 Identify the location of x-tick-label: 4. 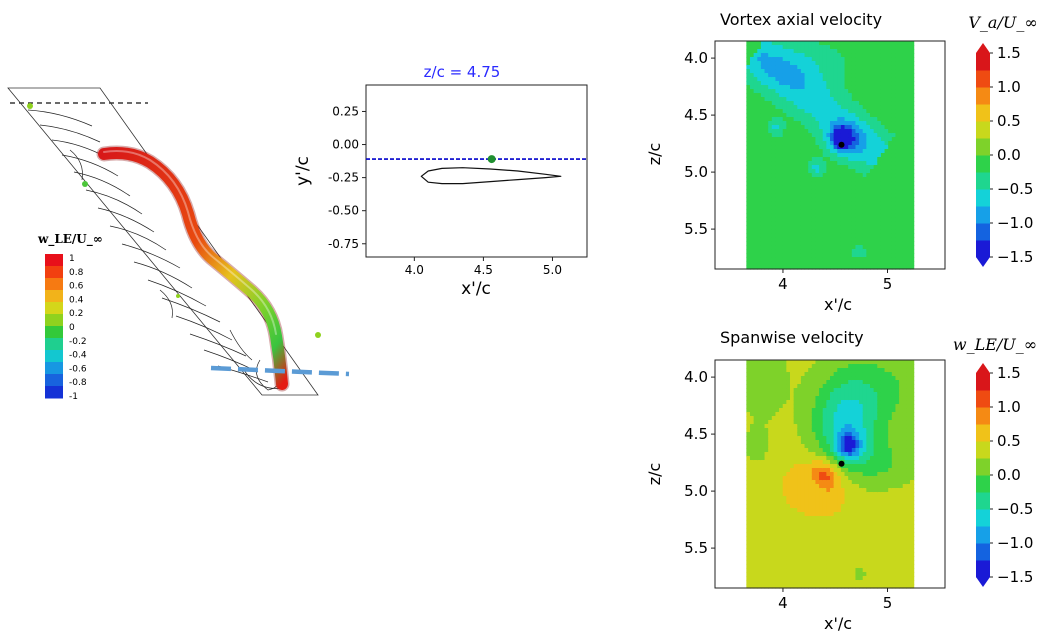
(783, 284).